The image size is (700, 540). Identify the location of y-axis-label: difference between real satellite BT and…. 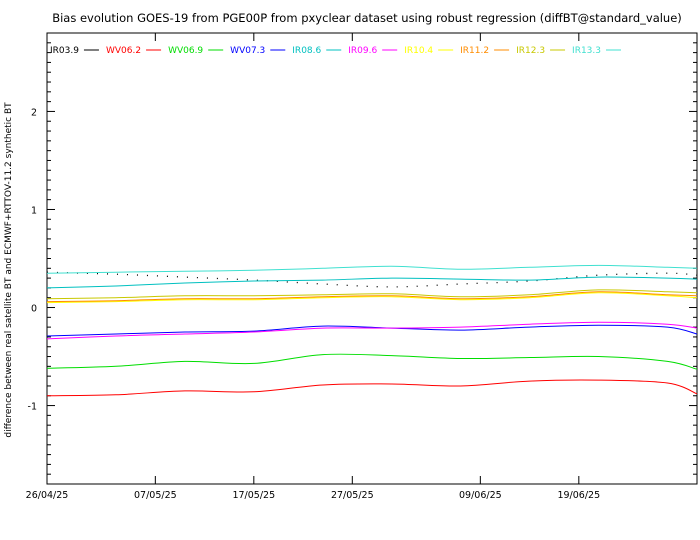
(9, 270).